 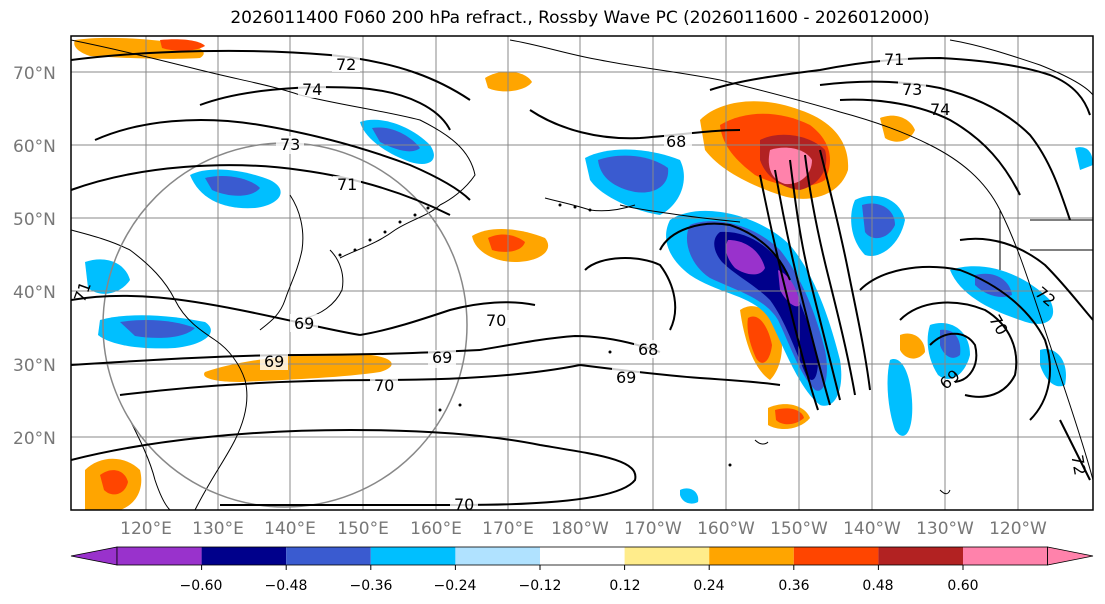 What do you see at coordinates (540, 586) in the screenshot?
I see `colorbar-tick-label: −0.12` at bounding box center [540, 586].